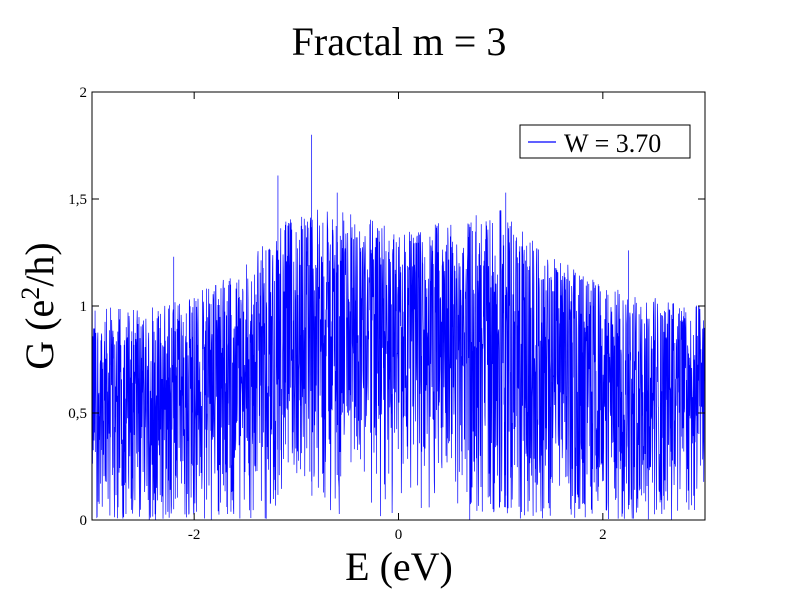 The image size is (792, 612). Describe the element at coordinates (84, 93) in the screenshot. I see `y-tick-label: 2` at that location.